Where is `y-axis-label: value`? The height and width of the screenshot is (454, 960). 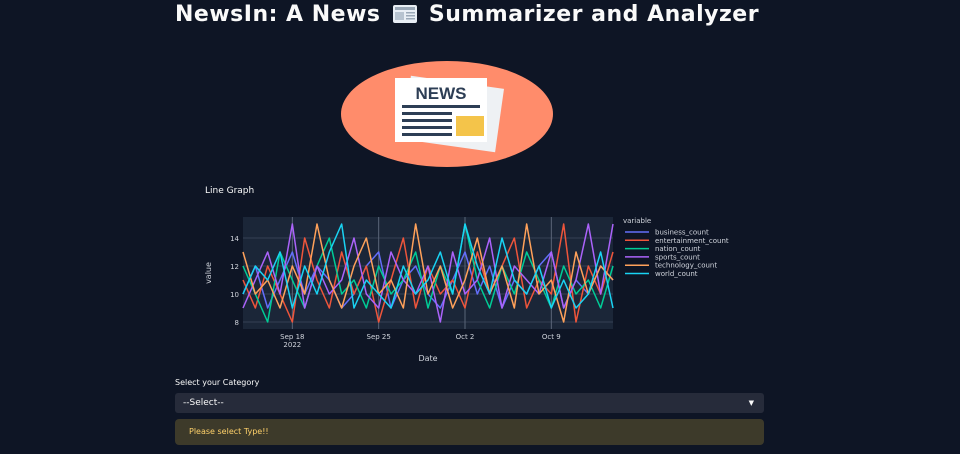 y-axis-label: value is located at coordinates (208, 273).